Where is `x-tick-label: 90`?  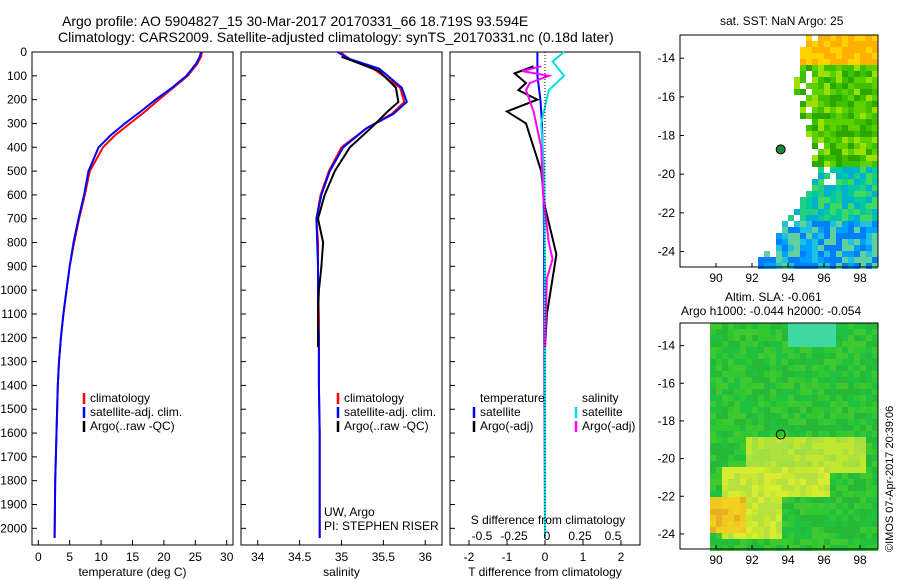 x-tick-label: 90 is located at coordinates (716, 560).